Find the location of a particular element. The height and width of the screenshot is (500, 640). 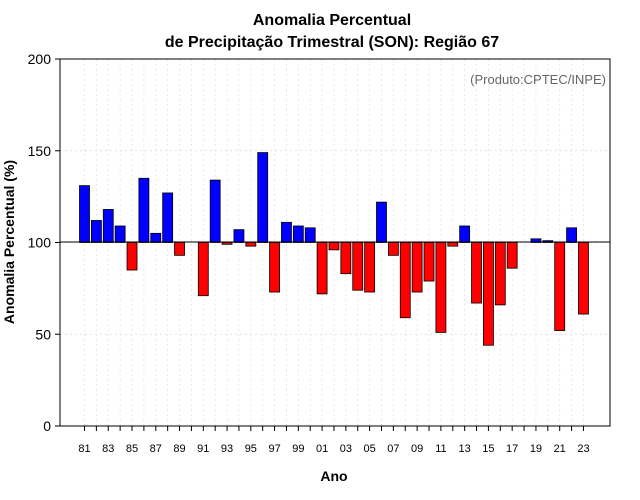

x-tick-label: 81 is located at coordinates (84, 449).